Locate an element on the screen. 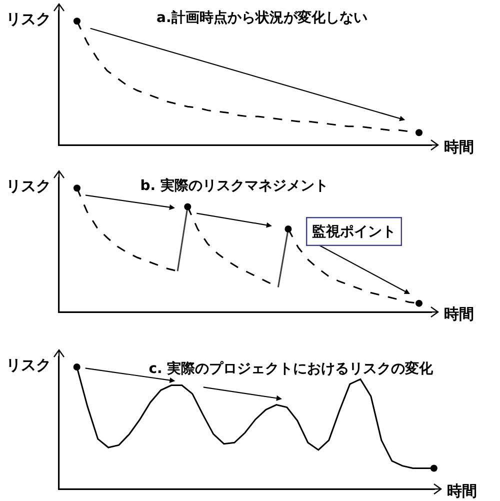 The width and height of the screenshot is (500, 501). annotation: 監視ポイント is located at coordinates (354, 231).